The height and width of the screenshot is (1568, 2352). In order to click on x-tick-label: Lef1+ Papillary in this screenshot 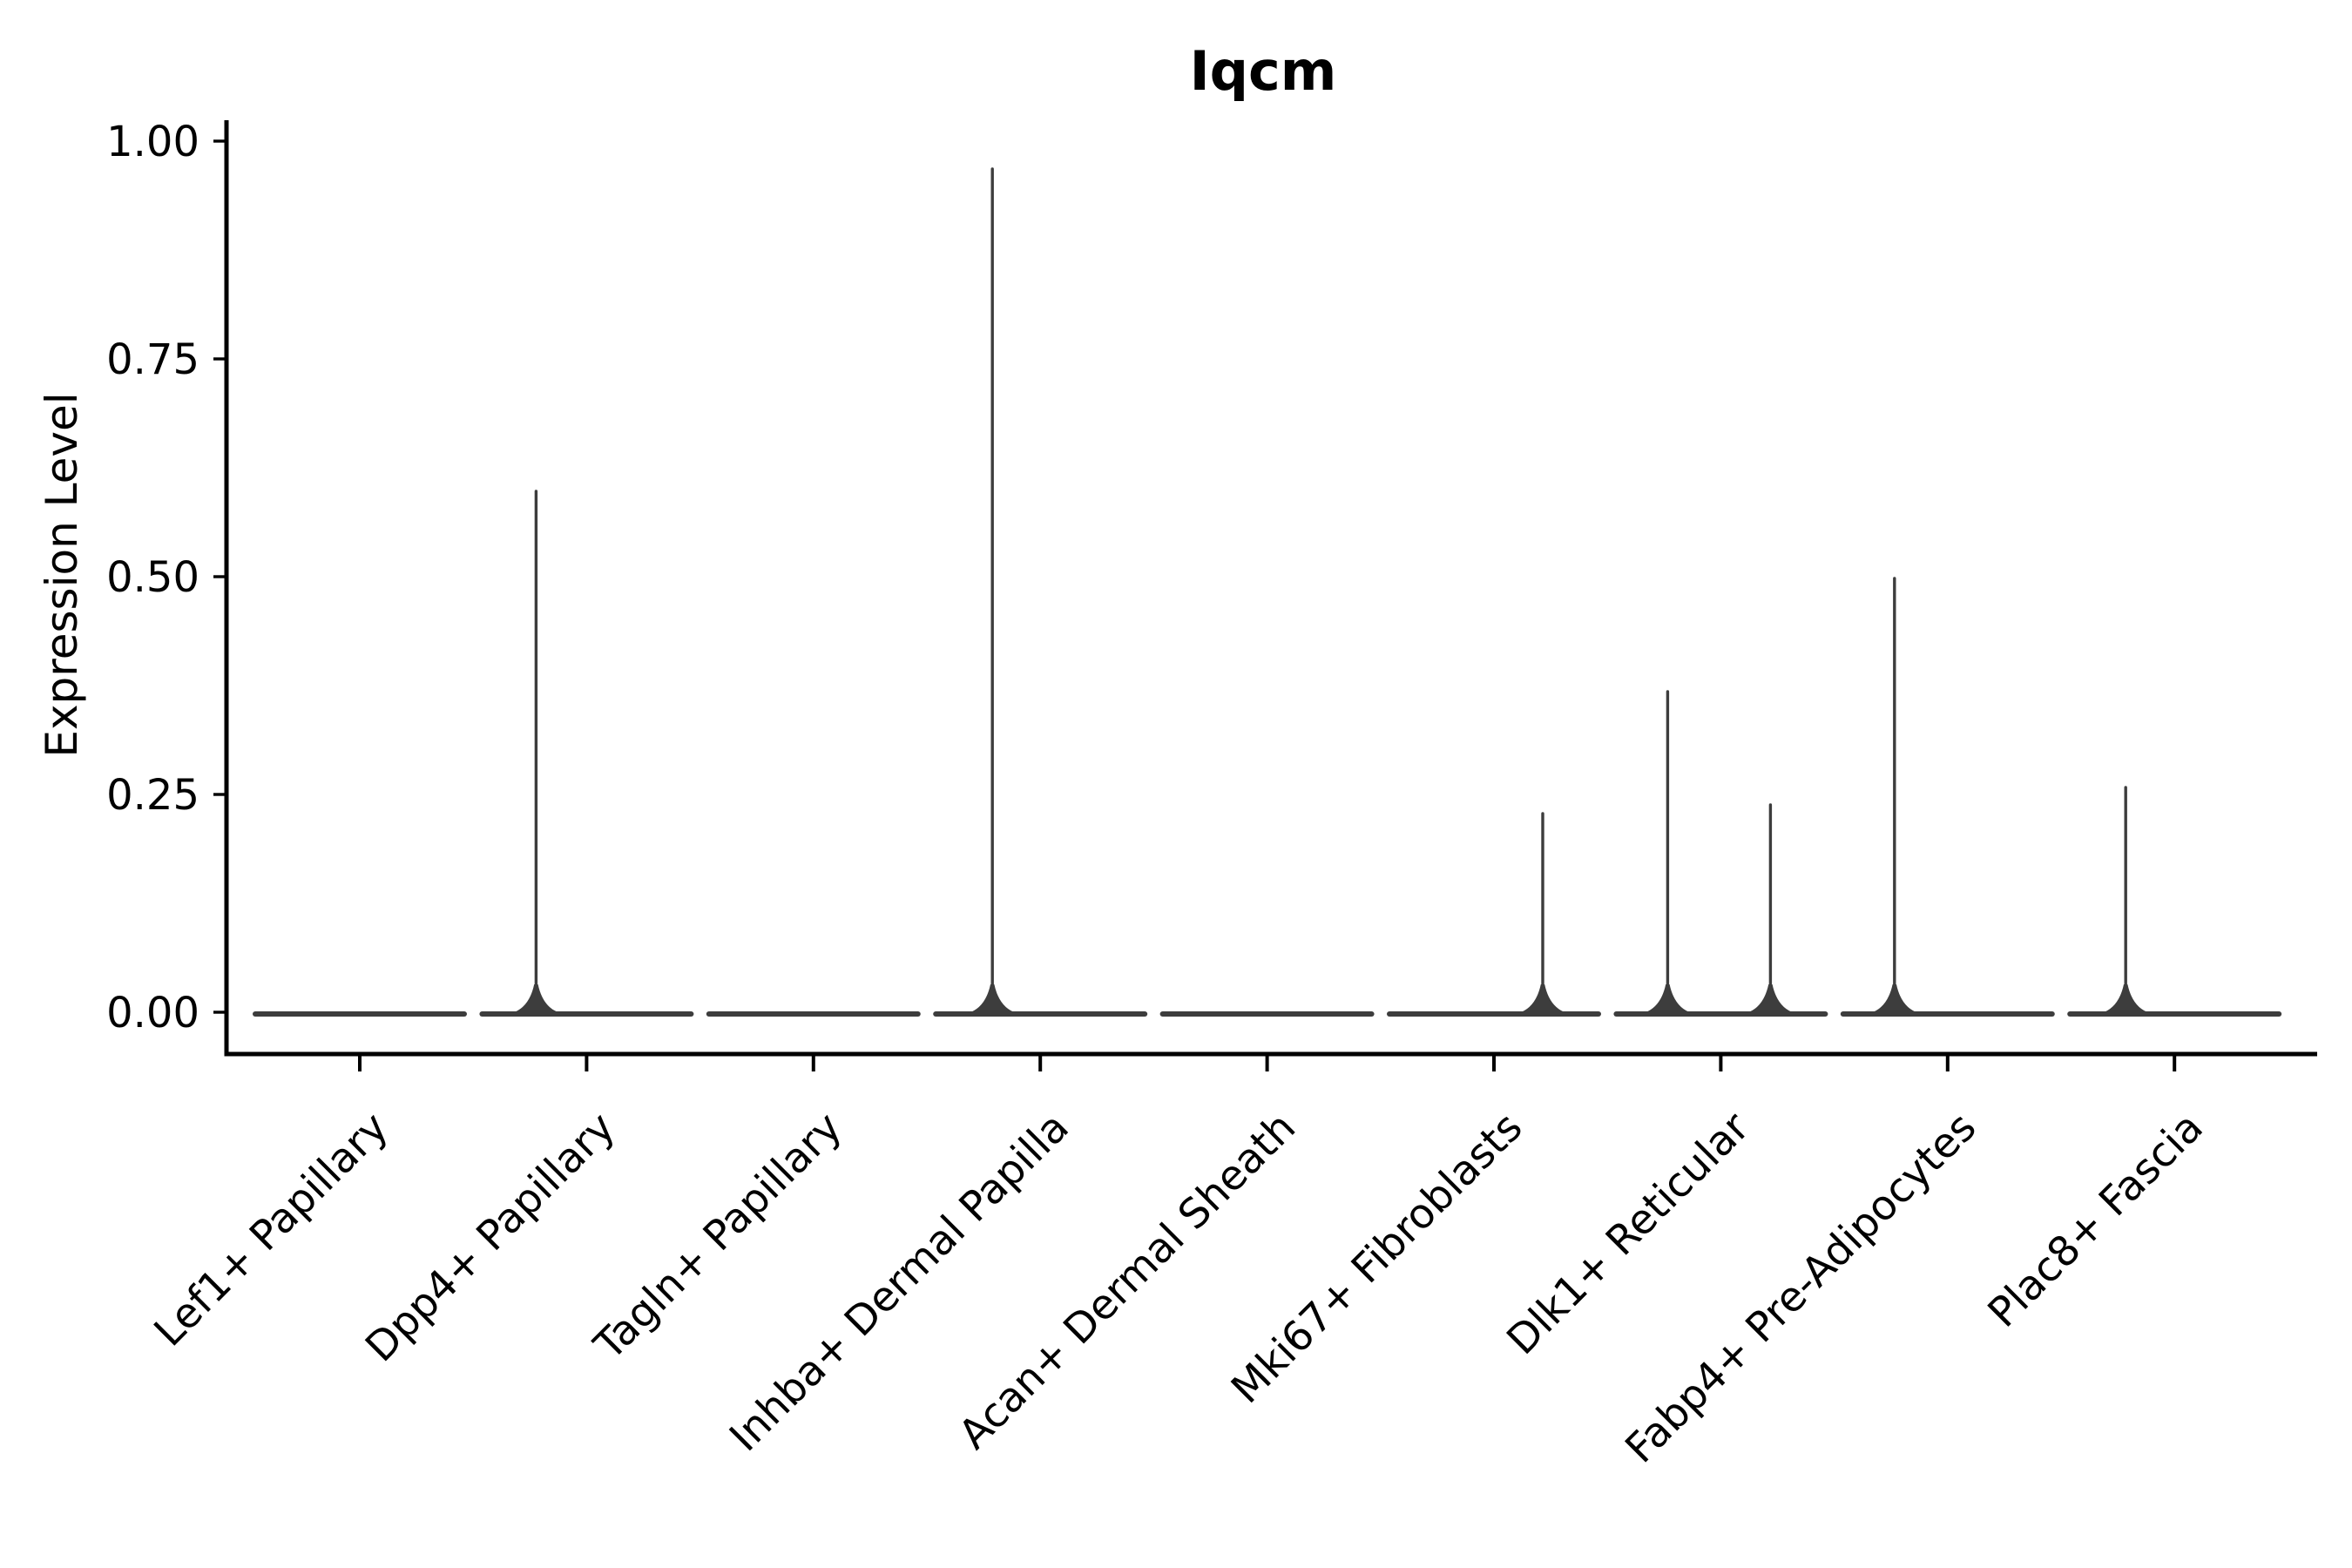, I will do `click(271, 1230)`.